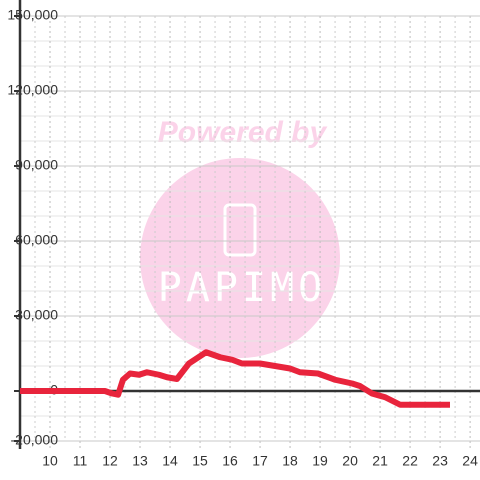  I want to click on watermark-text: Powered by, so click(243, 132).